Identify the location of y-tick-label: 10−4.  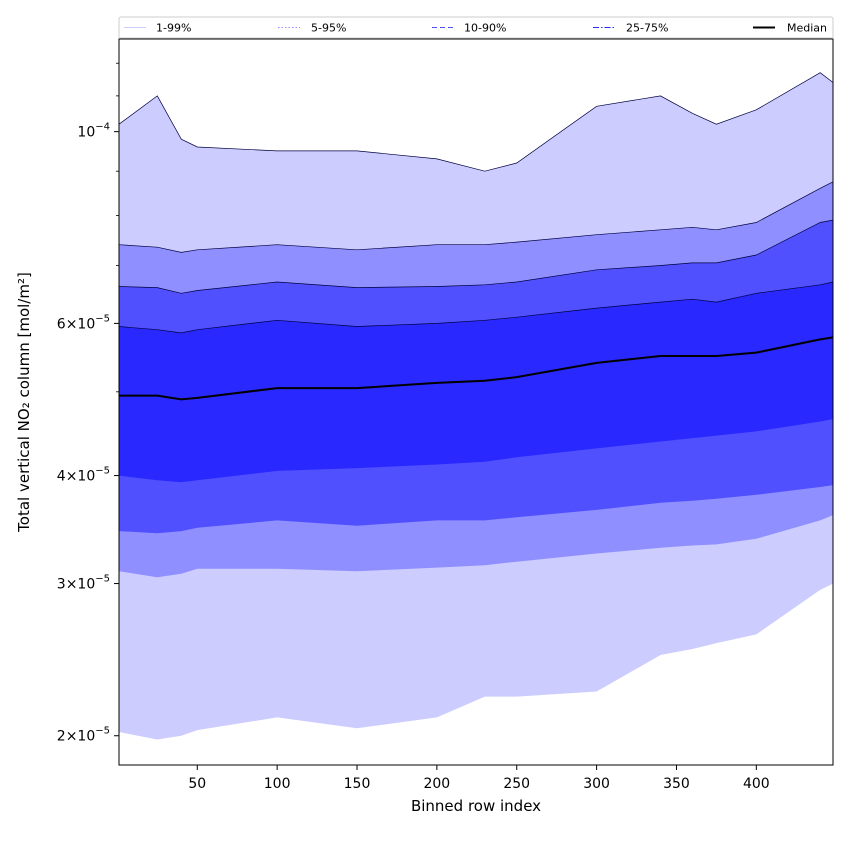
(93, 131).